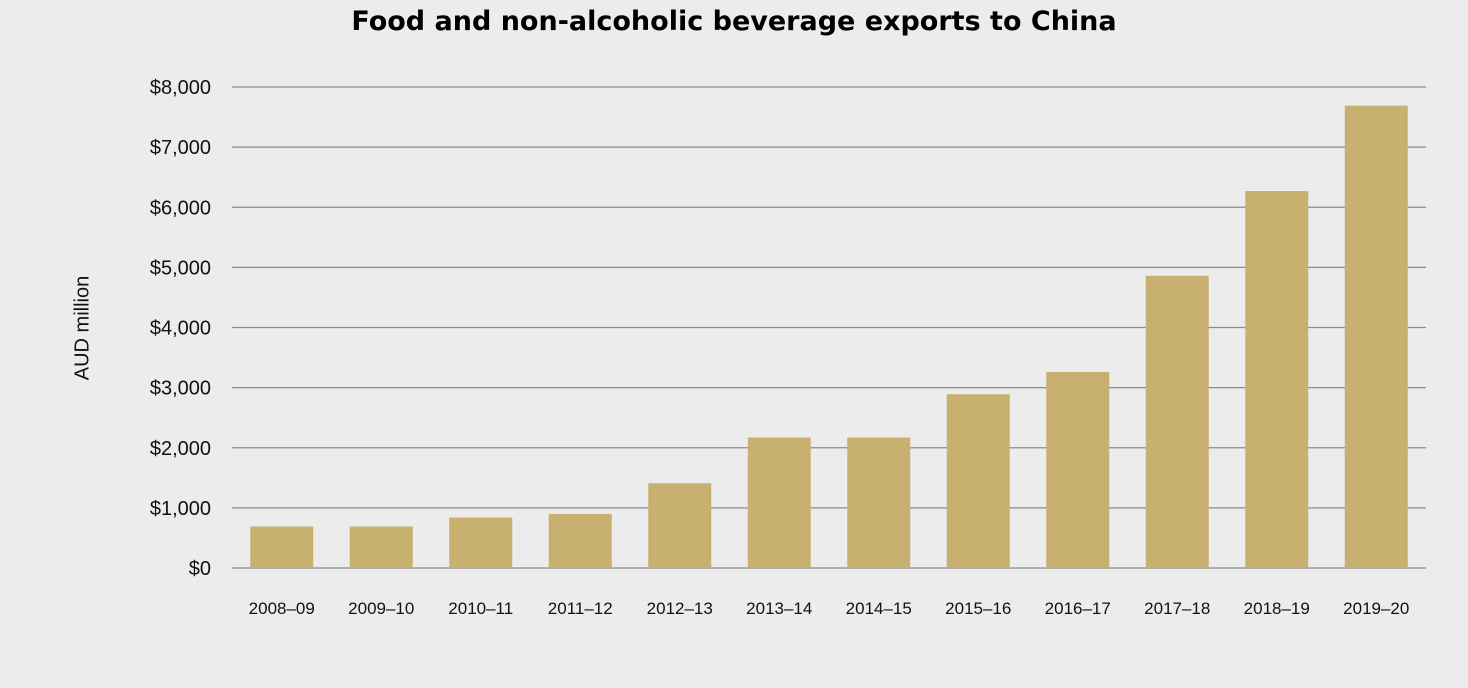 The image size is (1468, 688). Describe the element at coordinates (580, 608) in the screenshot. I see `x-tick-label: 2011–12` at that location.